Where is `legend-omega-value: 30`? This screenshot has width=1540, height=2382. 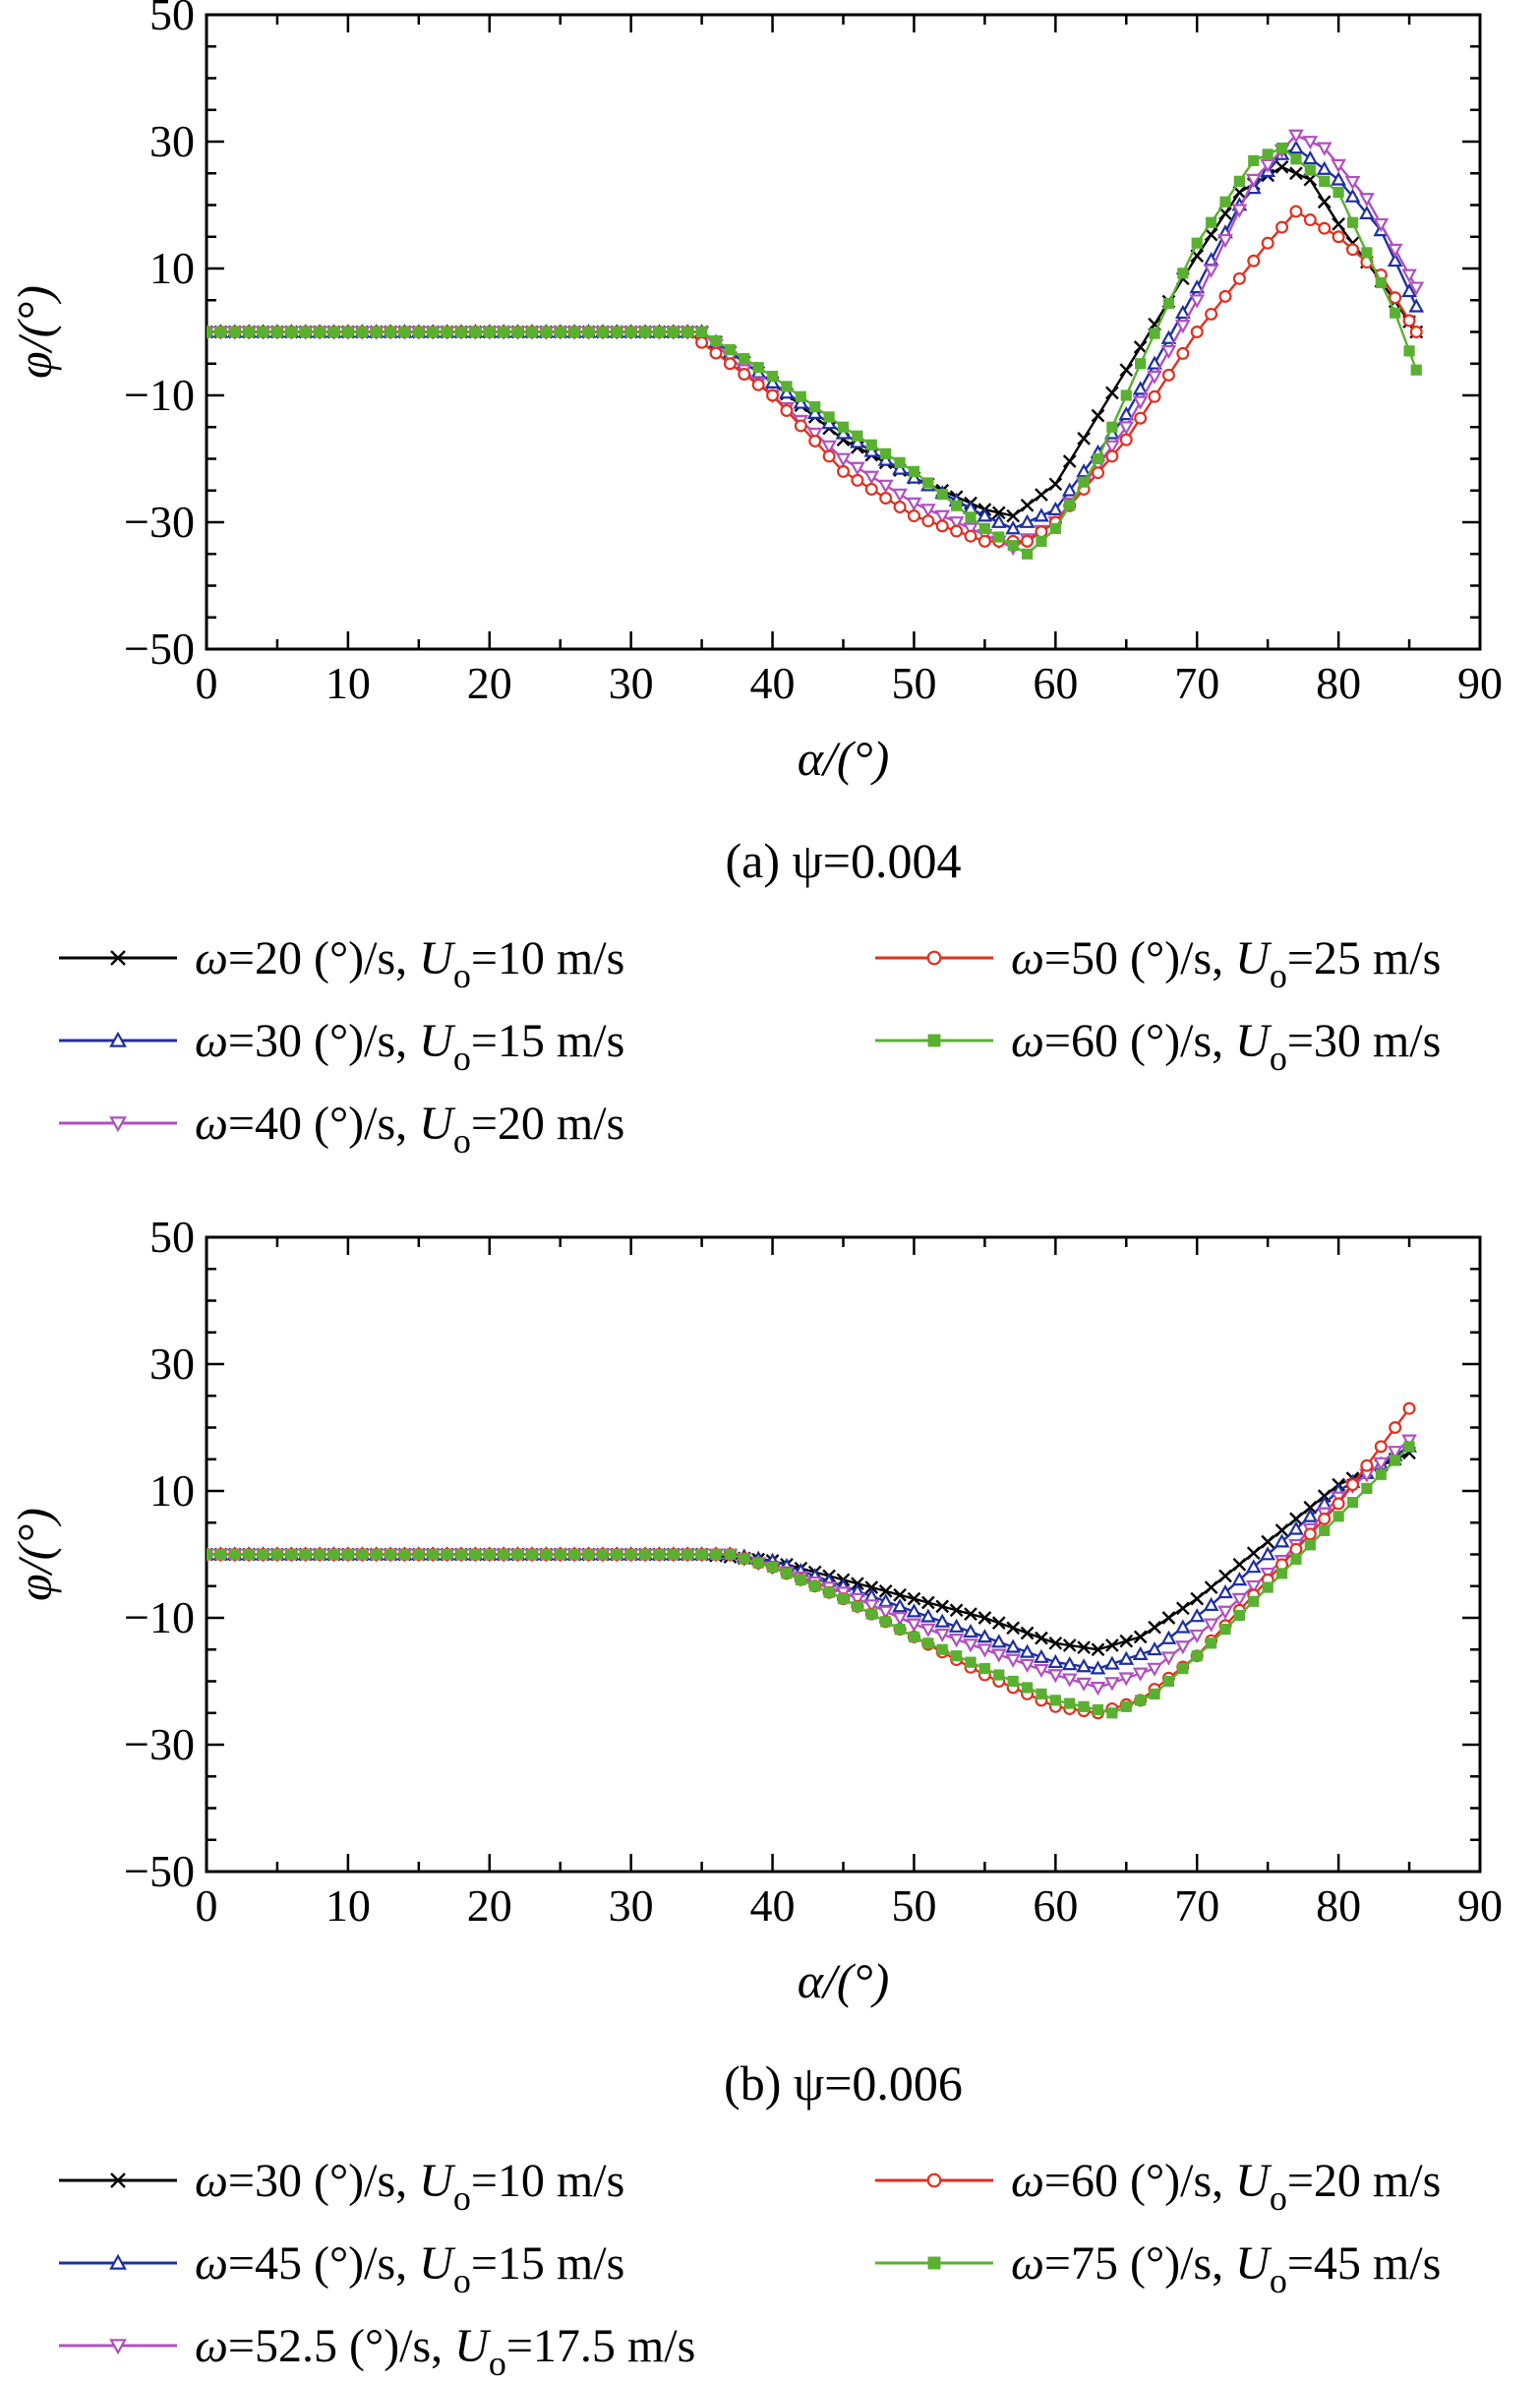
legend-omega-value: 30 is located at coordinates (279, 2181).